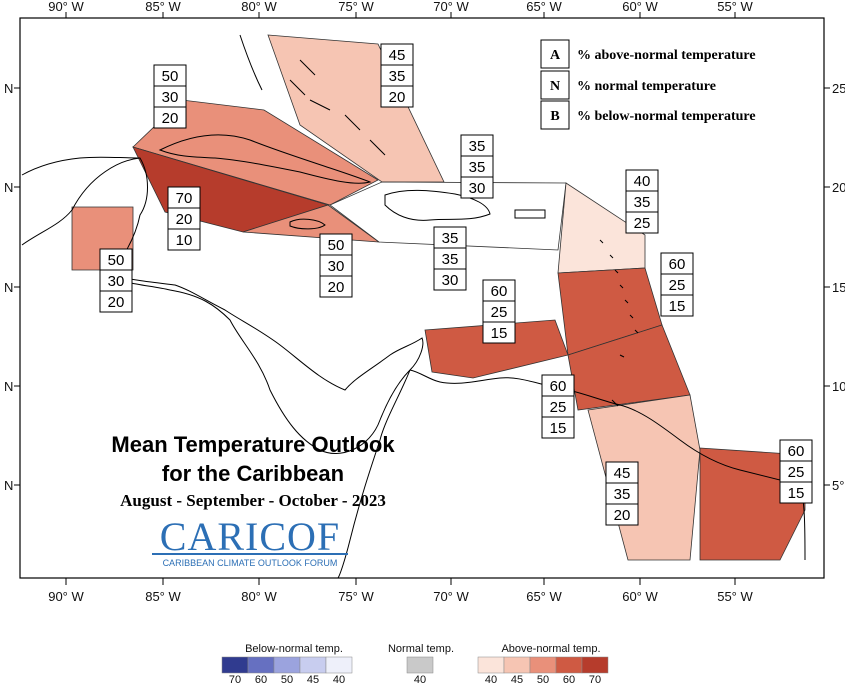 Image resolution: width=845 pixels, height=684 pixels. Describe the element at coordinates (170, 76) in the screenshot. I see `probability-above: 50` at that location.